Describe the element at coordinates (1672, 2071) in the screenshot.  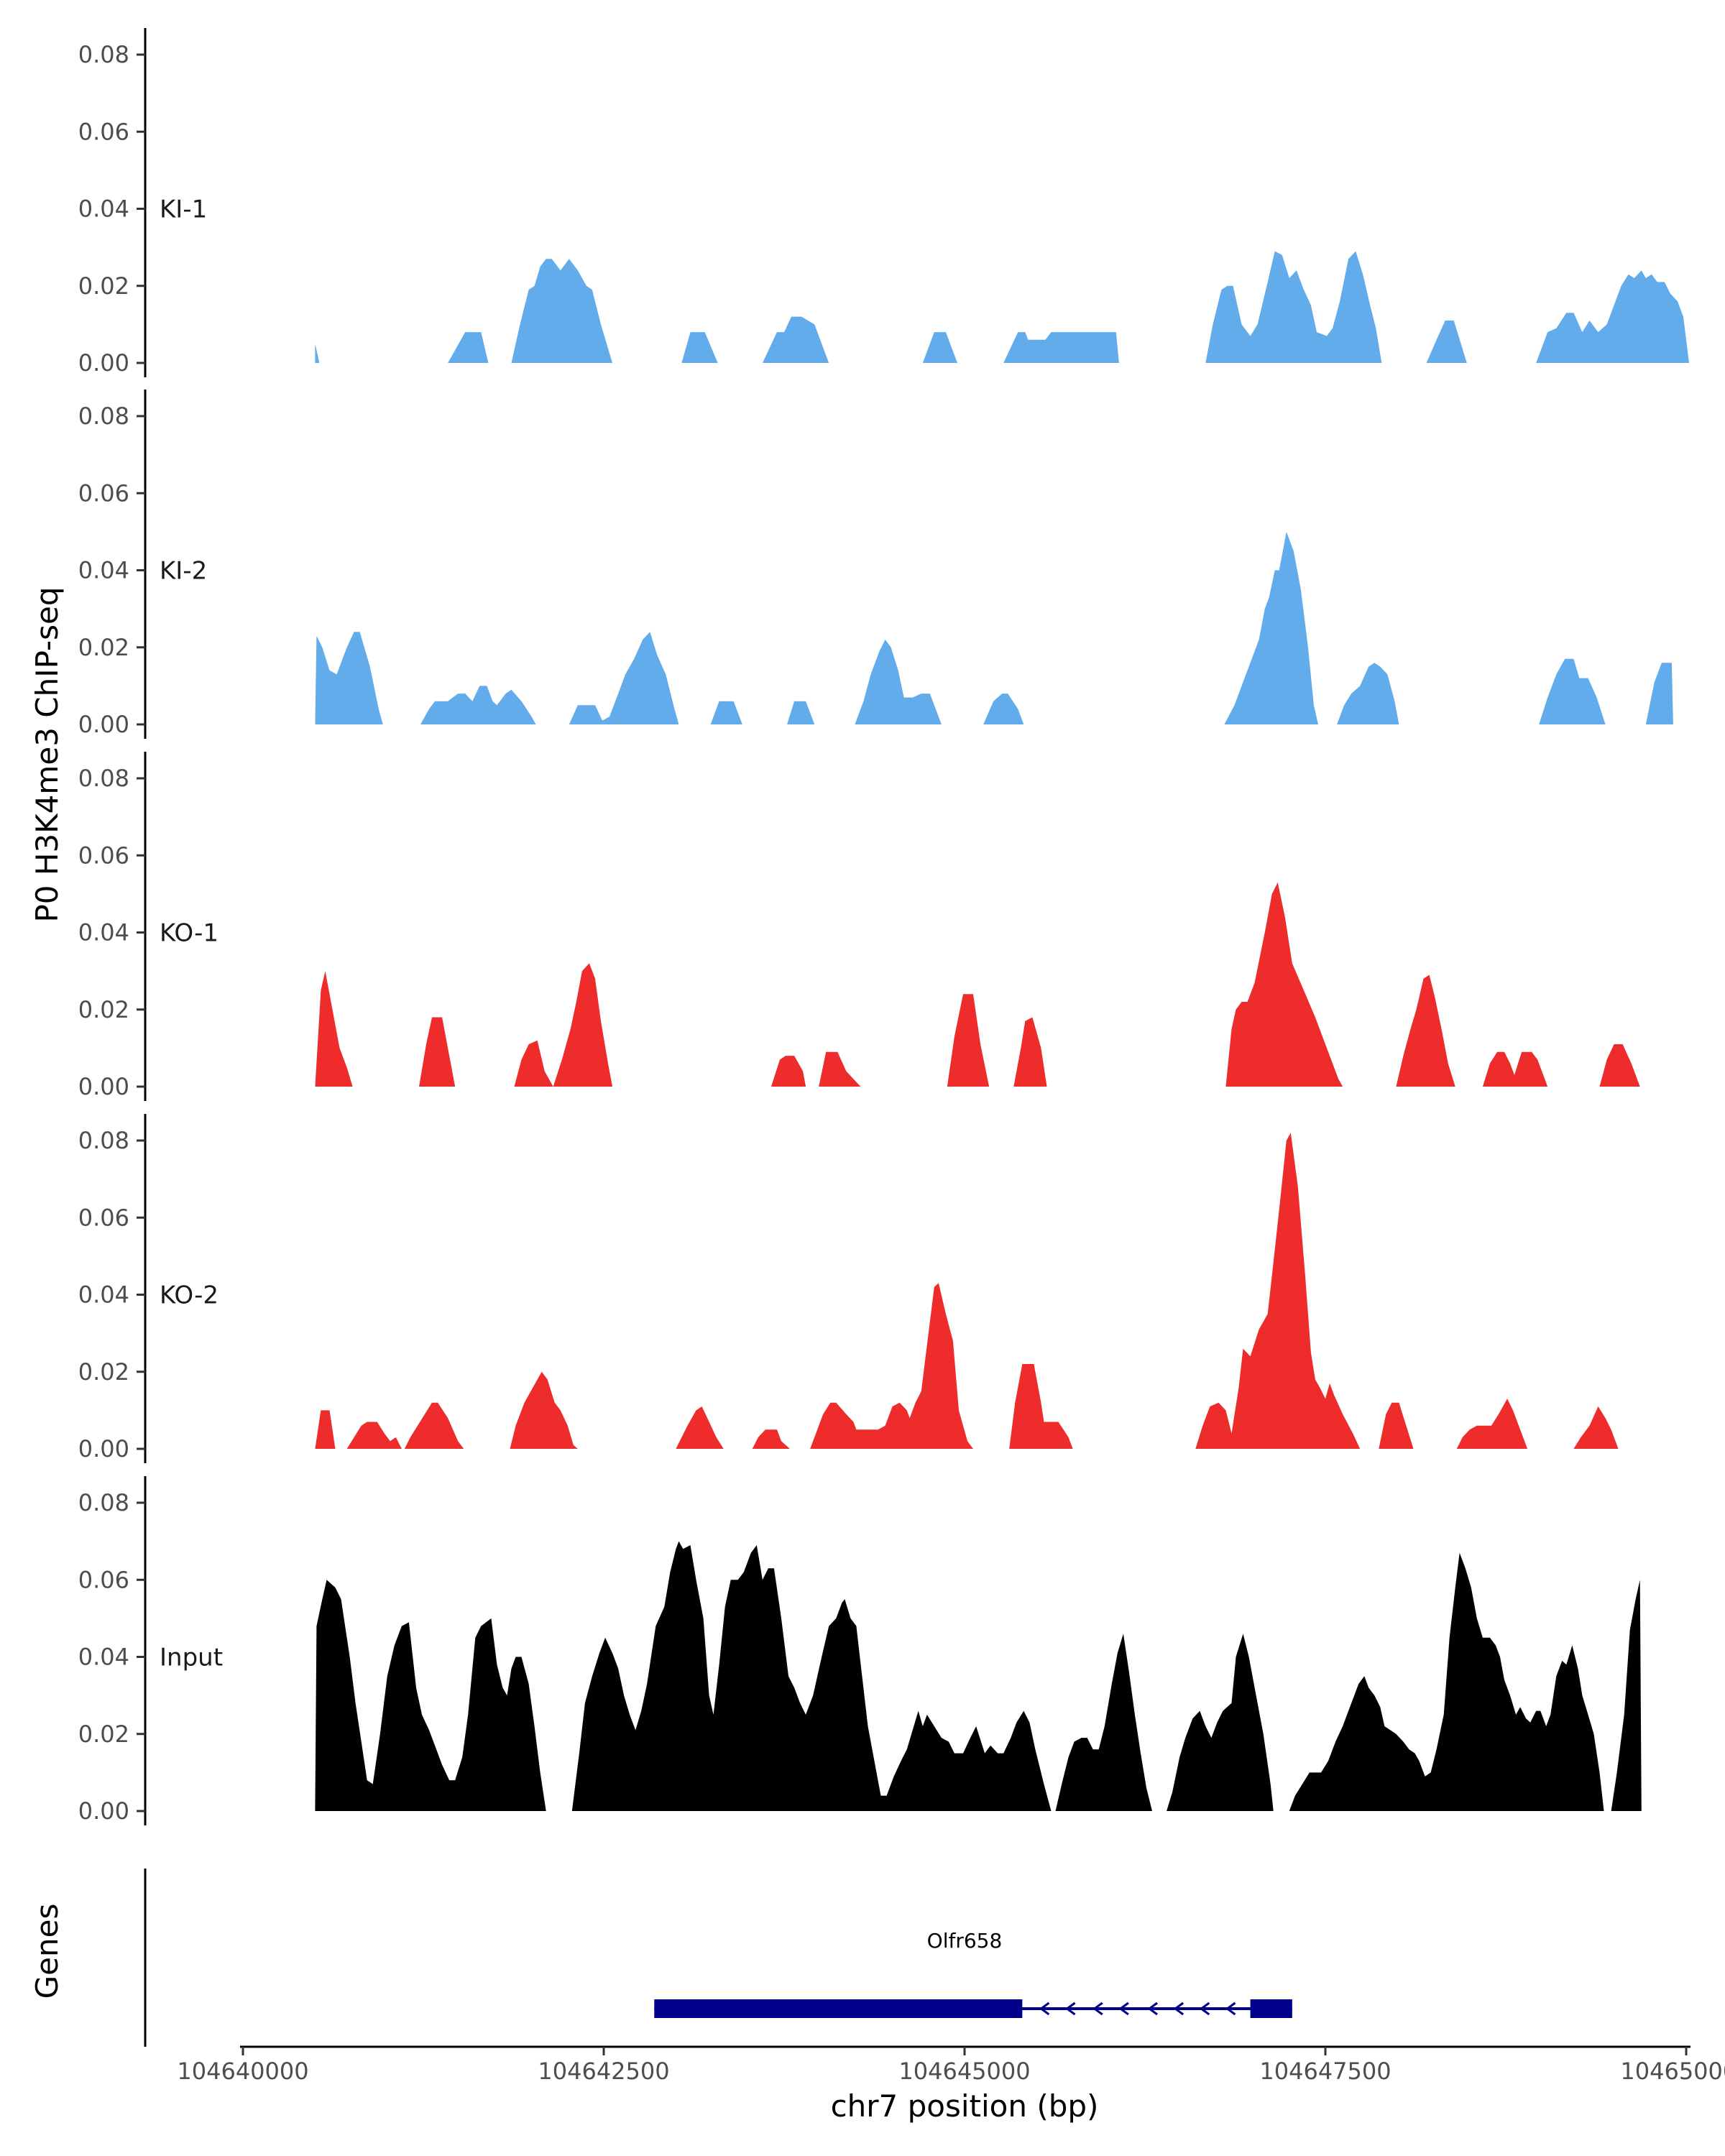
I see `x-tick-label: 104650000` at that location.